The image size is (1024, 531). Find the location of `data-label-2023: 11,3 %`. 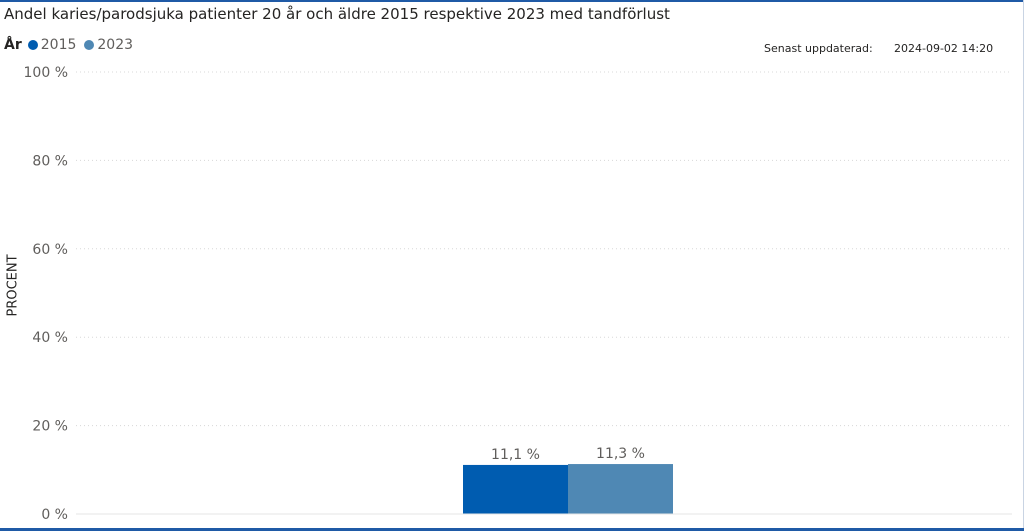

data-label-2023: 11,3 % is located at coordinates (620, 454).